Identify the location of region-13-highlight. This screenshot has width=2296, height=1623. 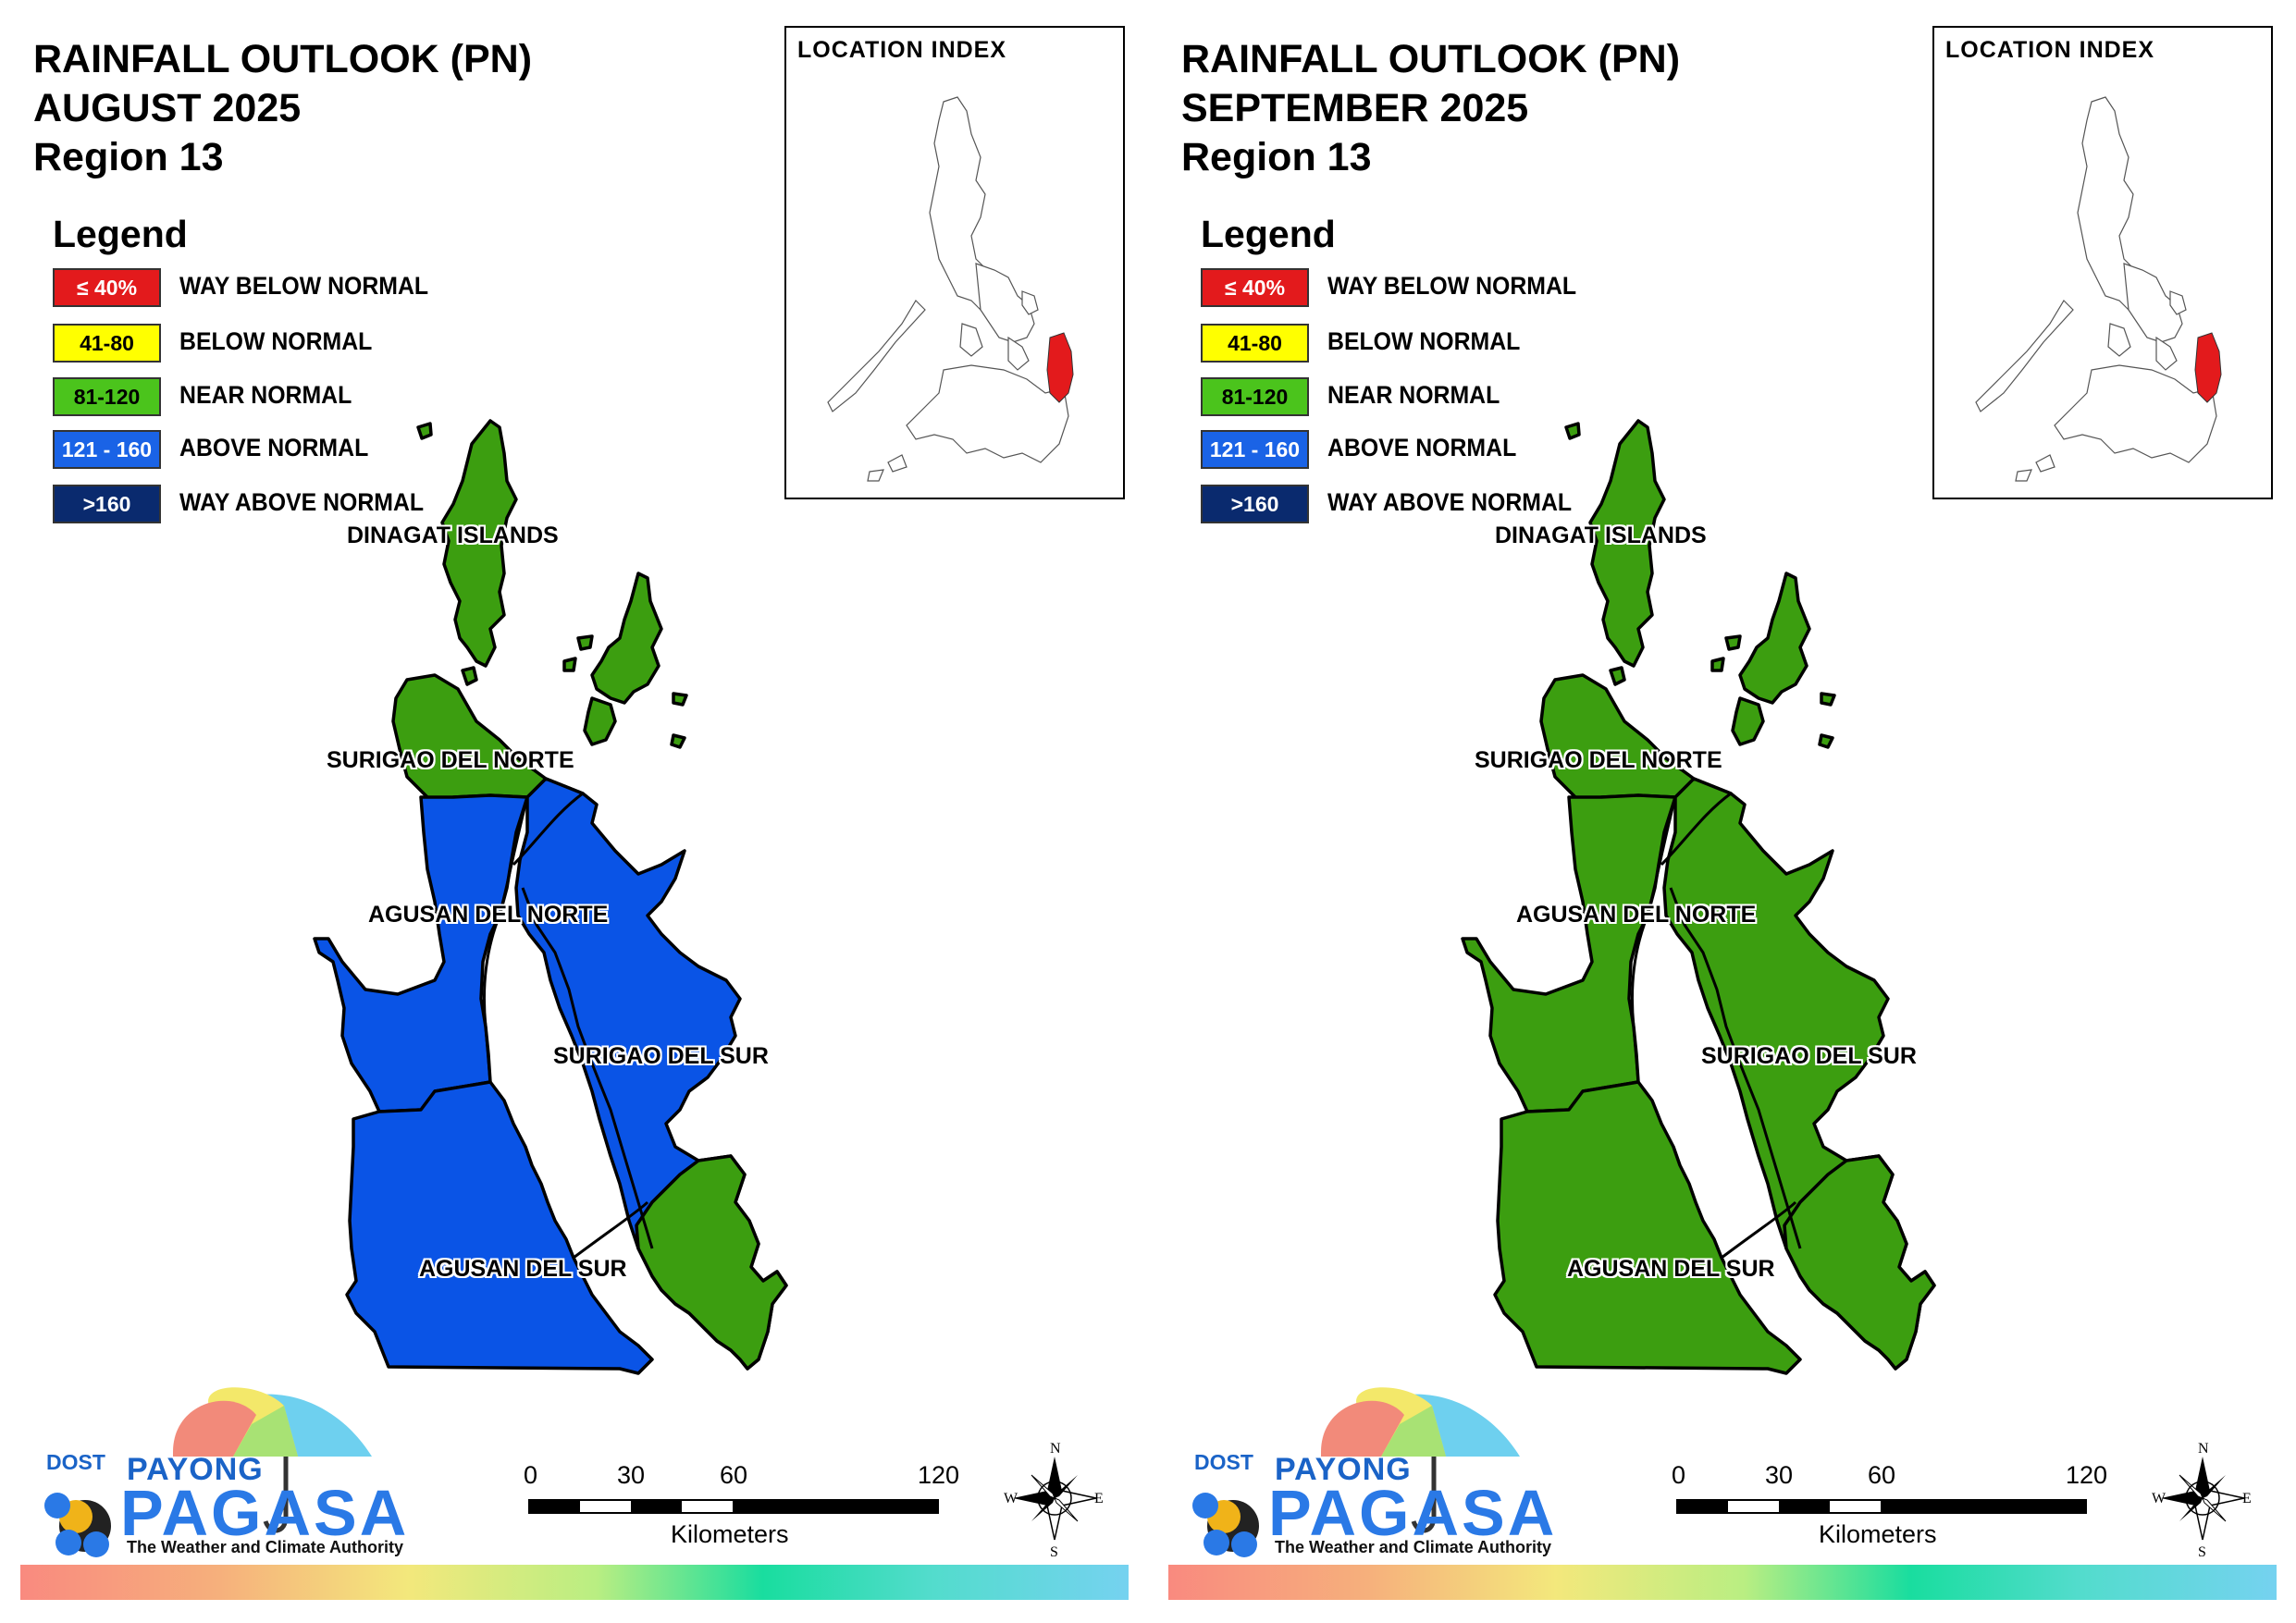
(1060, 367).